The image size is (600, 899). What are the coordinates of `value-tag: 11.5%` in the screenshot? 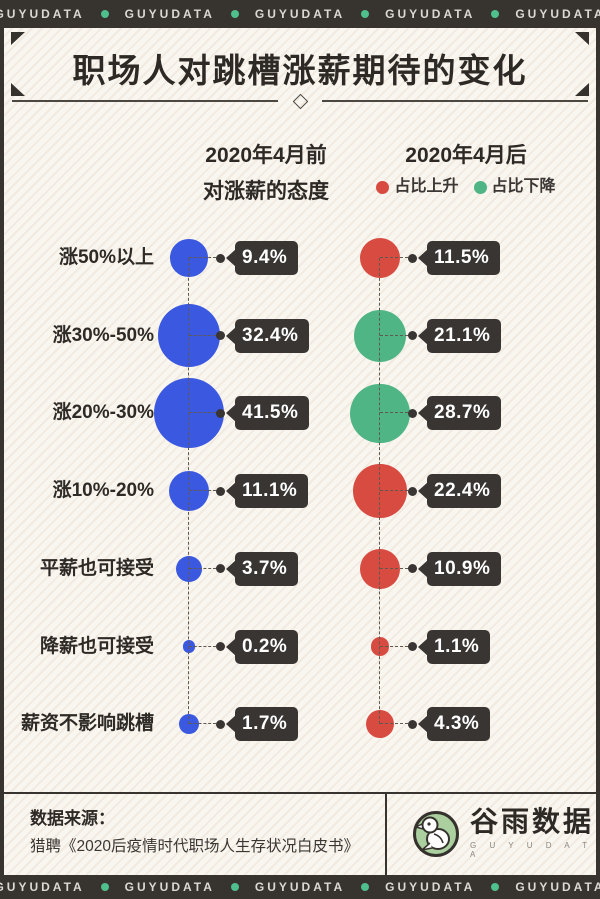 It's located at (454, 258).